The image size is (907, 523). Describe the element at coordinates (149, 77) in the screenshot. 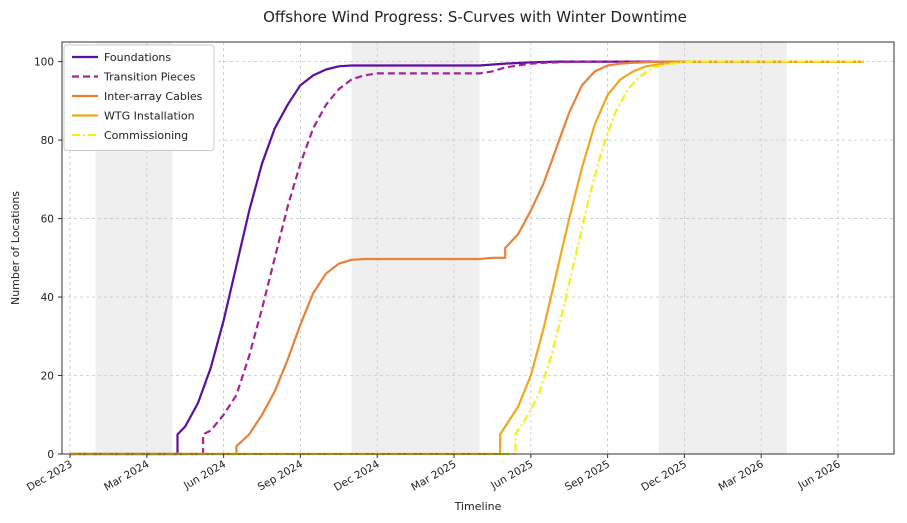

I see `legend-label: Transition Pieces` at that location.